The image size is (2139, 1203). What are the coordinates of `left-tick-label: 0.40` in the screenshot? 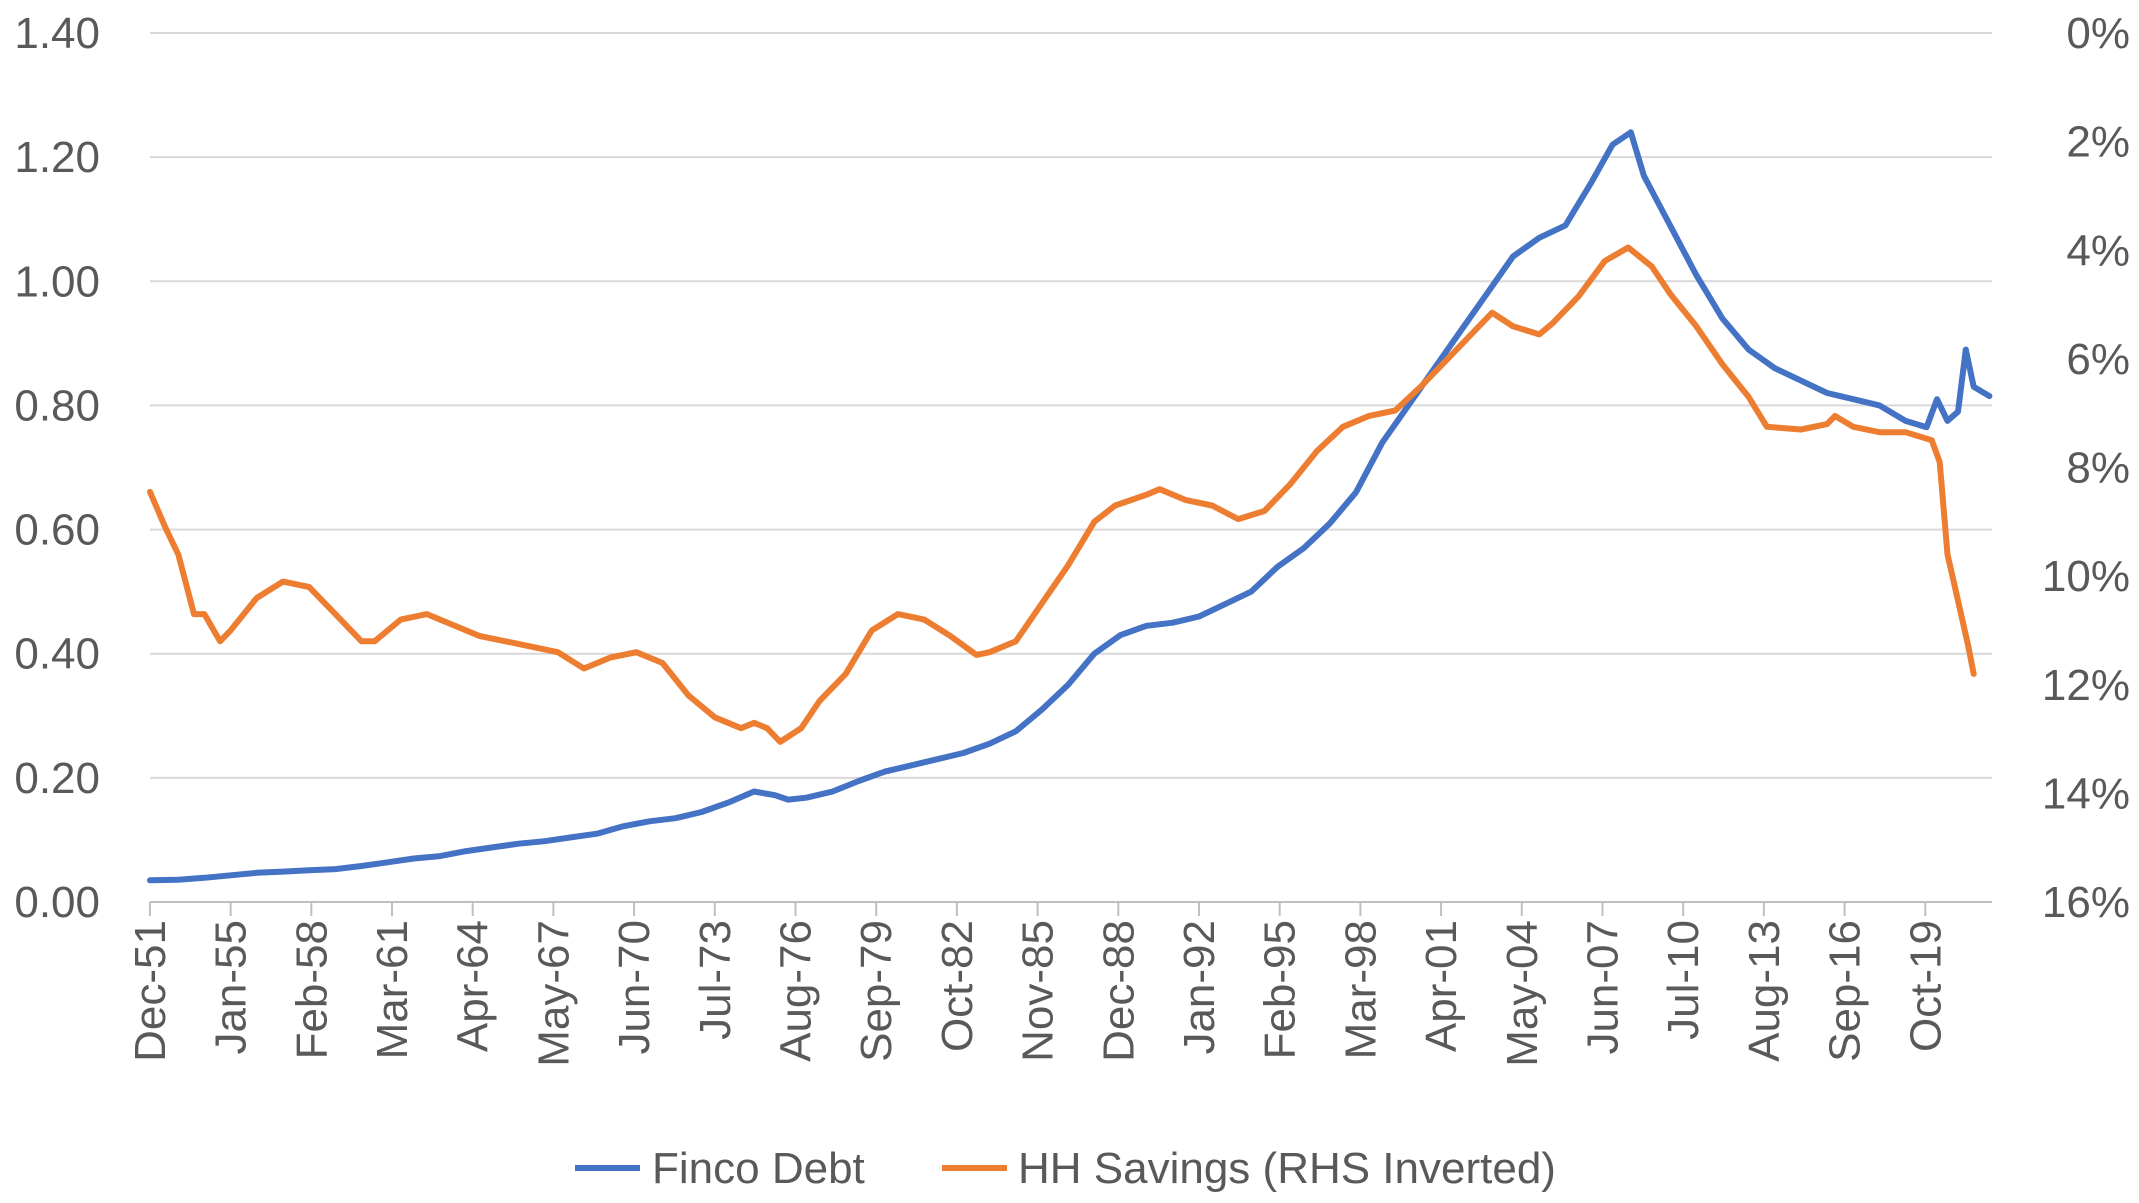 It's located at (57, 654).